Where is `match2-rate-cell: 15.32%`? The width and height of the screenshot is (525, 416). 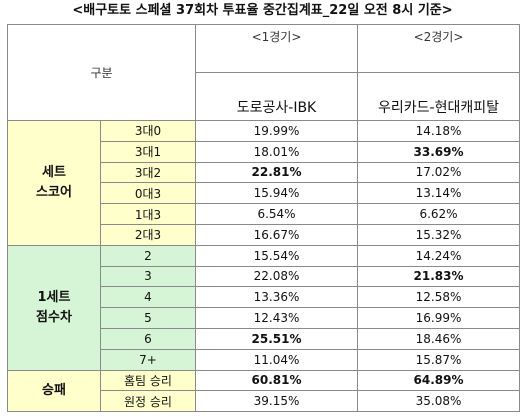
match2-rate-cell: 15.32% is located at coordinates (438, 234).